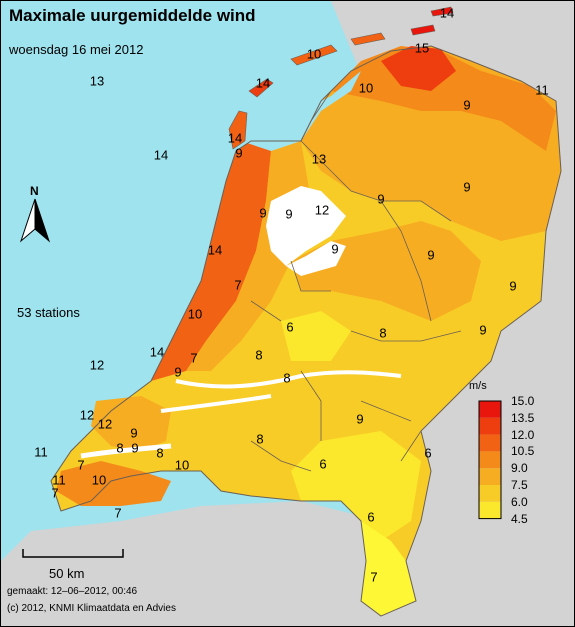  I want to click on footer-copyright: (c) 2012, KNMI Klimaatdata en Advies, so click(91, 608).